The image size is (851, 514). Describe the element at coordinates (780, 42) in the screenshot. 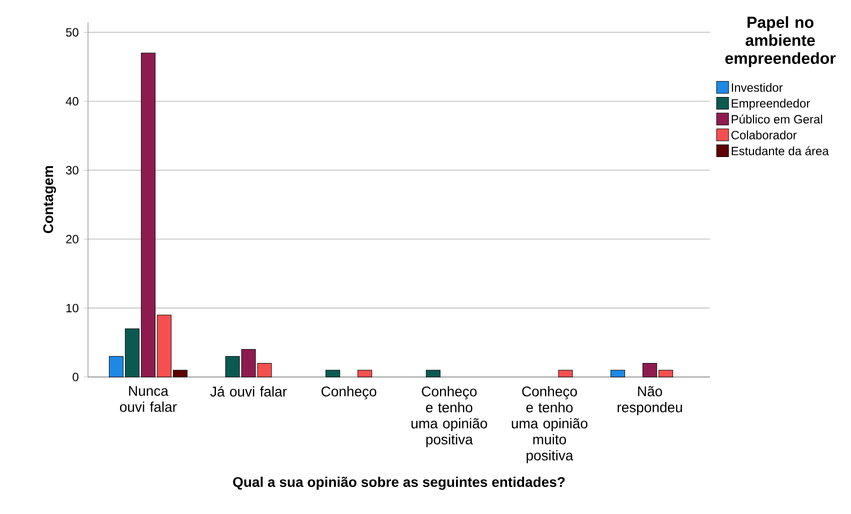

I see `legend-title: Papel no ambiente empreendedor` at that location.